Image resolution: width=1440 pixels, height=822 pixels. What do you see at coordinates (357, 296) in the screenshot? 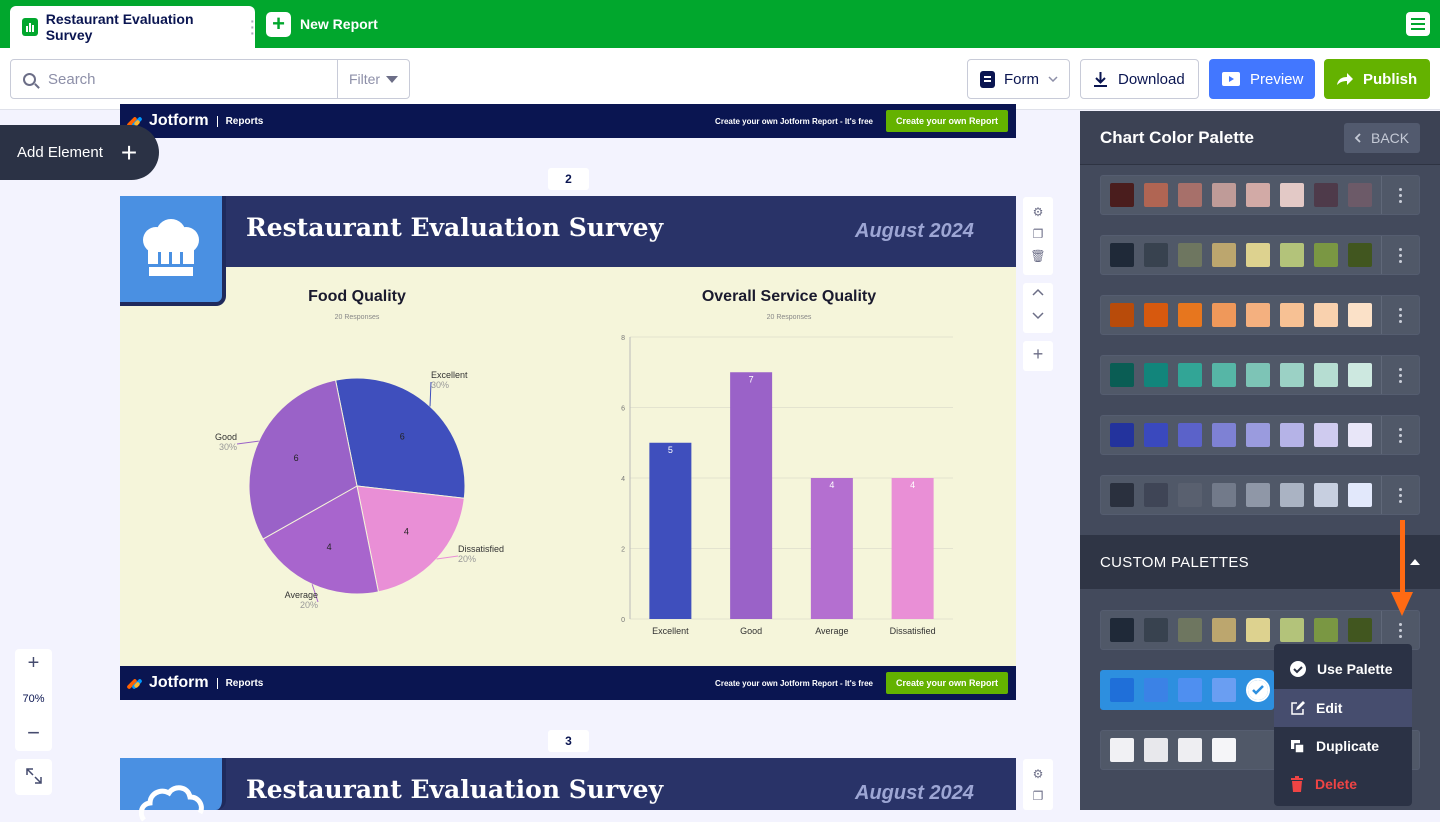
I see `pie-chart-title: Food Quality` at bounding box center [357, 296].